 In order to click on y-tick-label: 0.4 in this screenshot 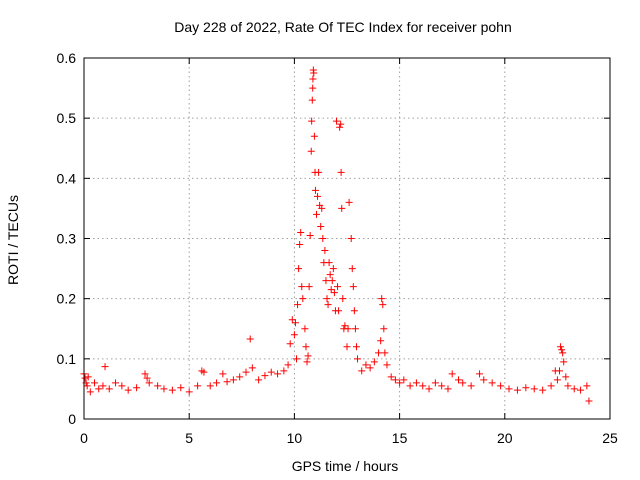, I will do `click(67, 178)`.